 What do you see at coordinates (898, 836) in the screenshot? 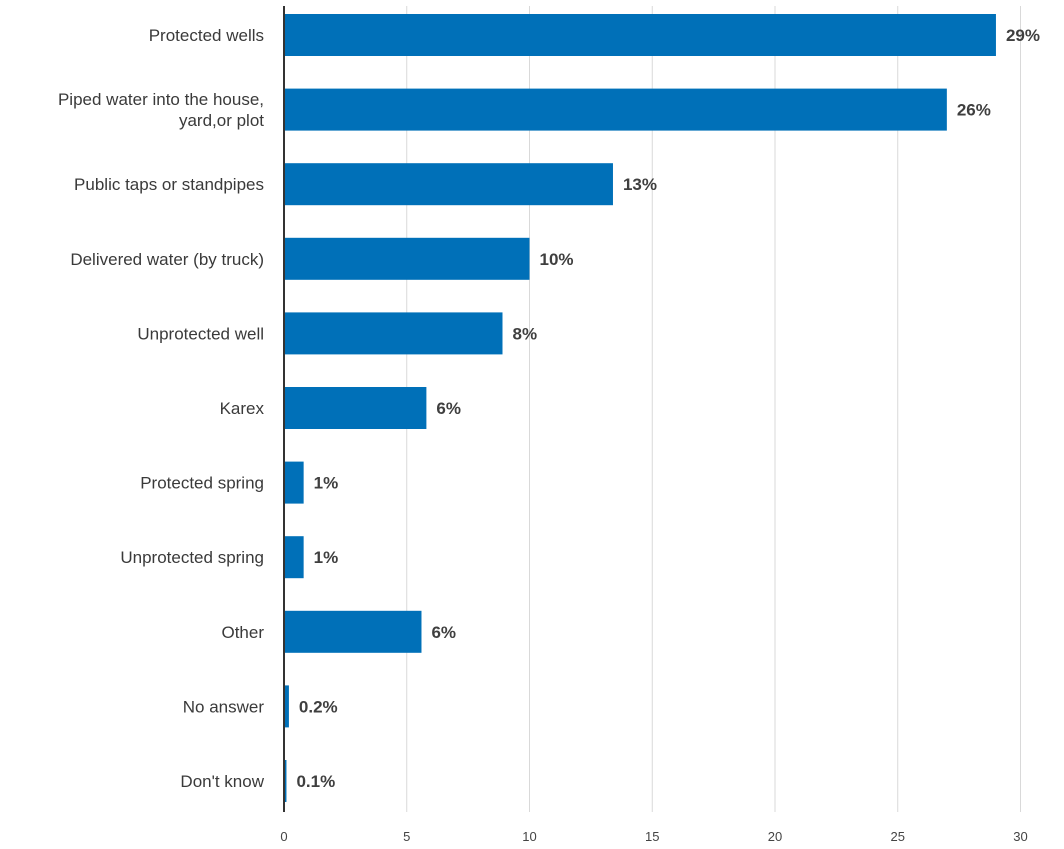
I see `x-tick-label: 25` at bounding box center [898, 836].